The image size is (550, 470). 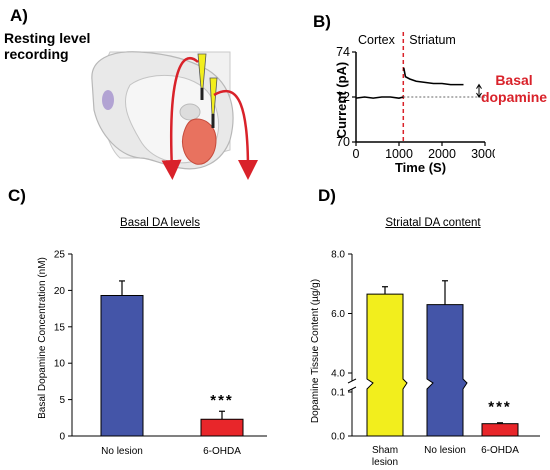 I want to click on chart-d-significance: ***, so click(x=500, y=407).